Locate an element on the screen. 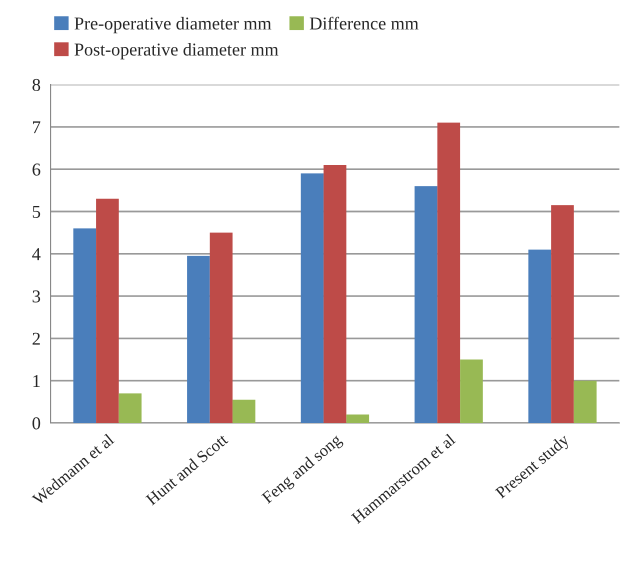  x-tick-label: Hunt and Scott is located at coordinates (186, 469).